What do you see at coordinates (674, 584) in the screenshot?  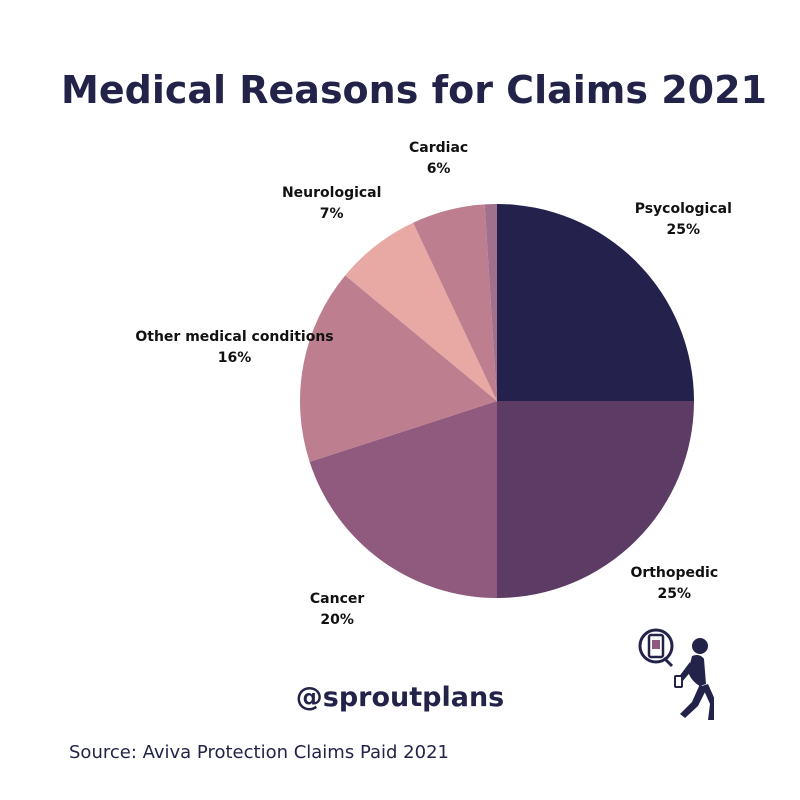 I see `slice-label-orthopedic: Orthopedic 25%` at bounding box center [674, 584].